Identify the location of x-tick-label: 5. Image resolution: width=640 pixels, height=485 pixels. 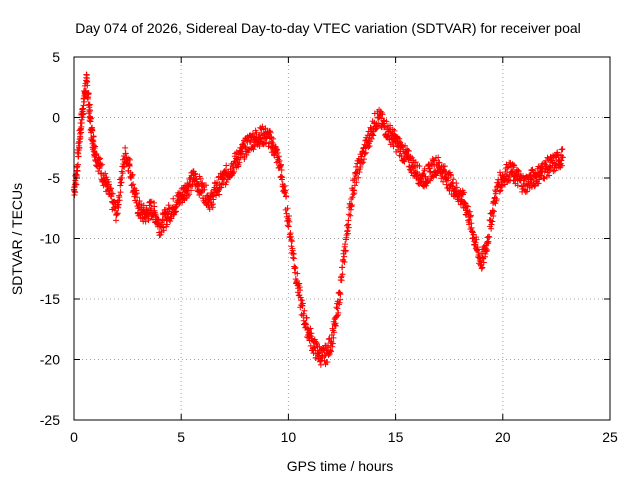
(181, 437).